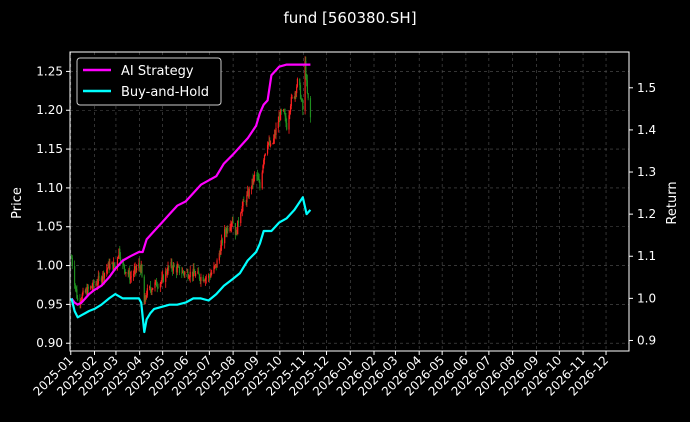  Describe the element at coordinates (49, 149) in the screenshot. I see `y-left-tick-label: 1.15` at that location.